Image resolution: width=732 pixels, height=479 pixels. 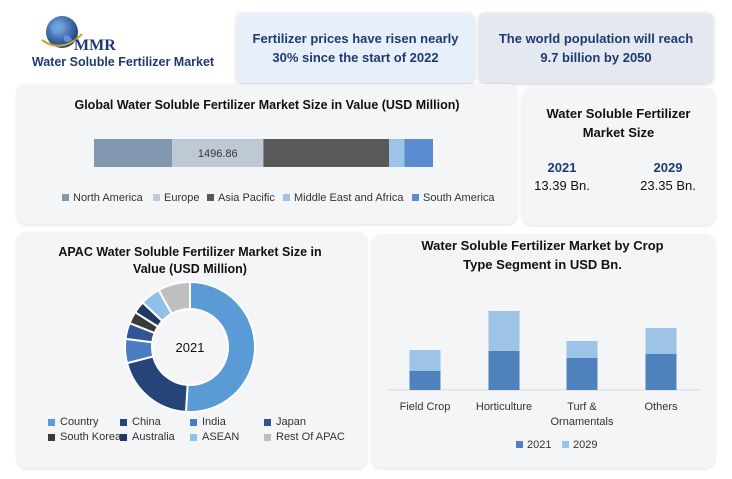 What do you see at coordinates (425, 407) in the screenshot?
I see `x-tick-label-field-crop: Field Crop` at bounding box center [425, 407].